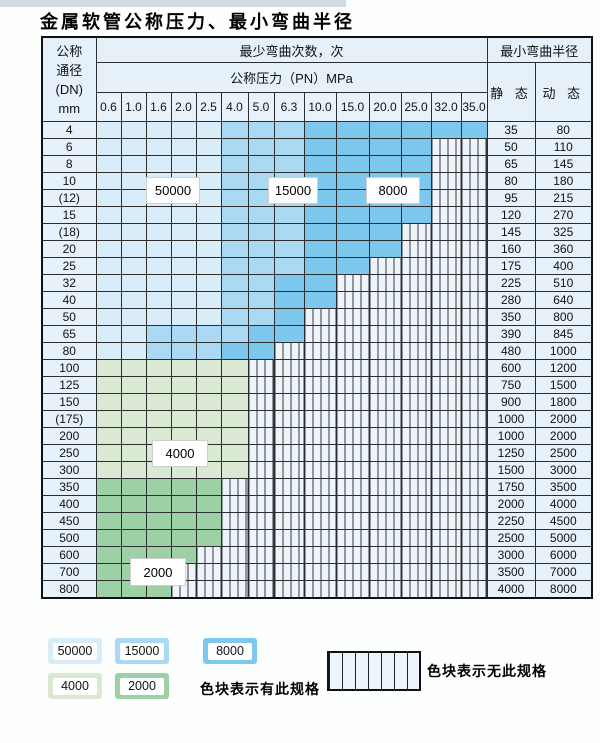 The image size is (600, 743). I want to click on dn-cell: 300, so click(69, 470).